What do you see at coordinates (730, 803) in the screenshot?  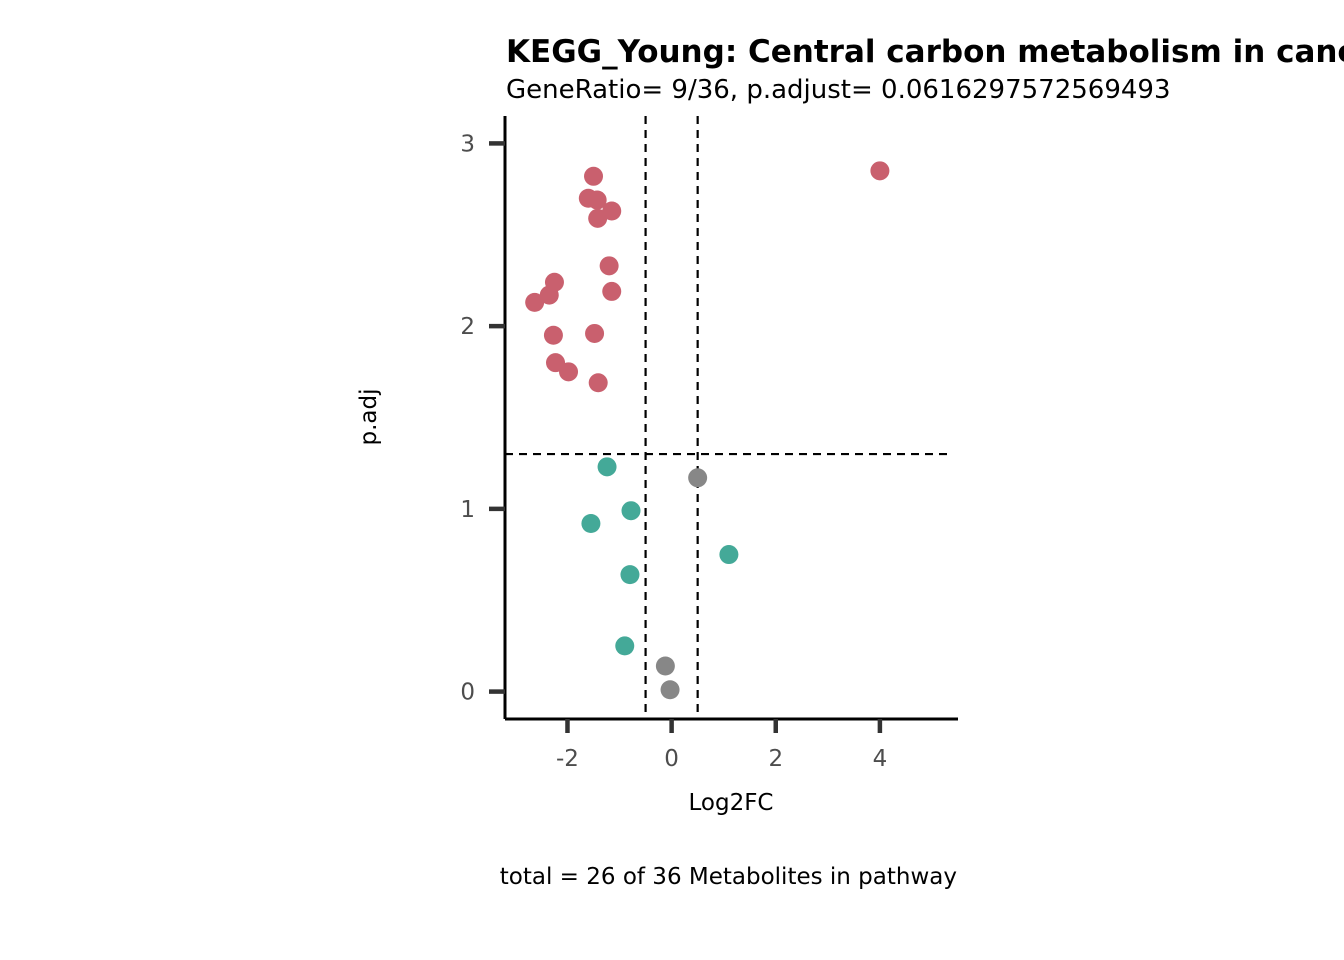 I see `x-axis-label: Log2FC` at bounding box center [730, 803].